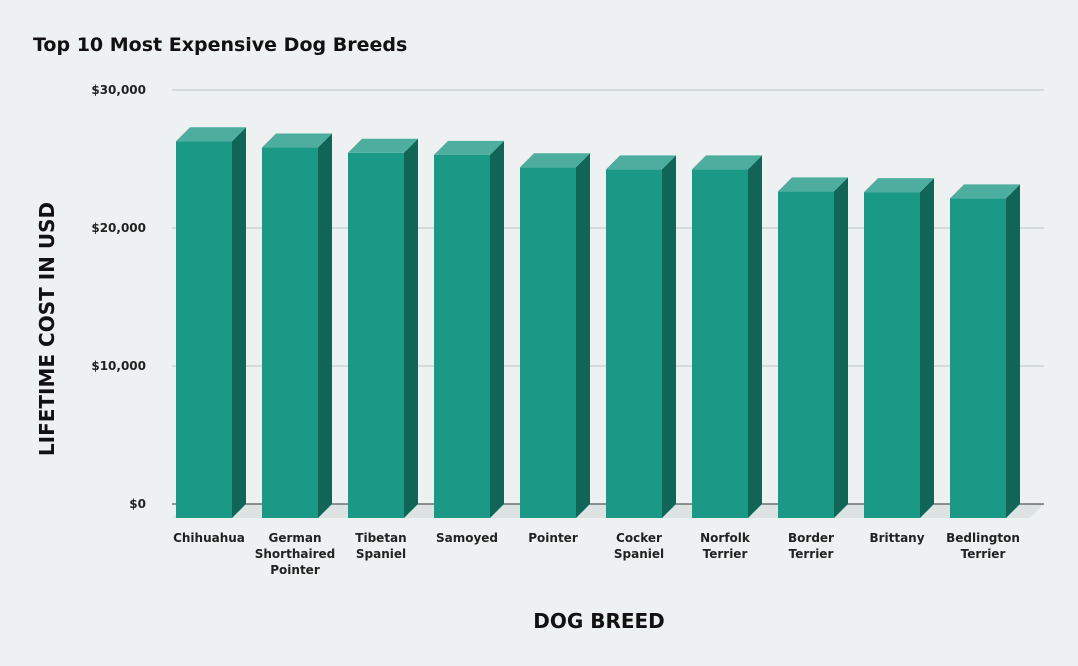 This screenshot has width=1078, height=666. I want to click on y-axis-title: LIFETIME COST IN USD, so click(47, 329).